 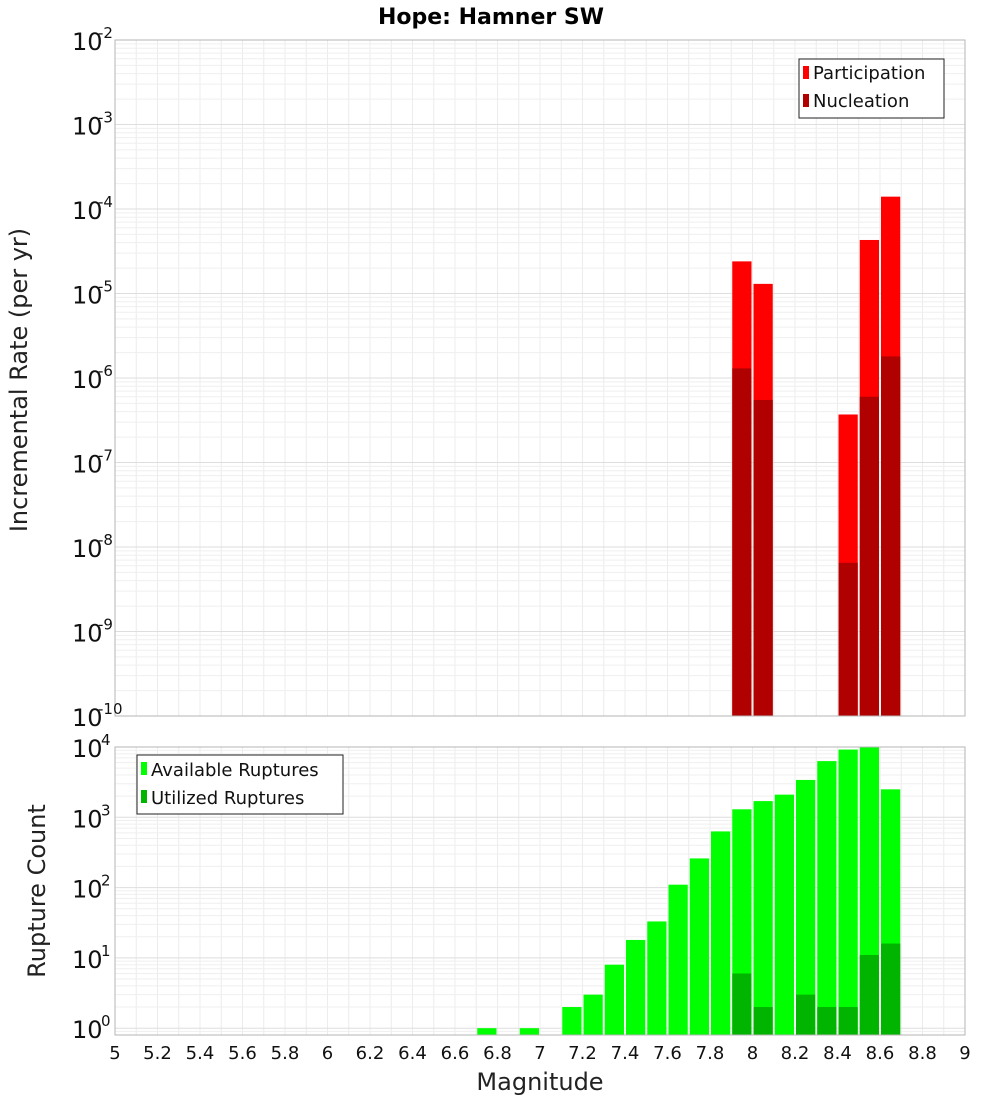 I want to click on legend-swatch-participation, so click(x=806, y=72).